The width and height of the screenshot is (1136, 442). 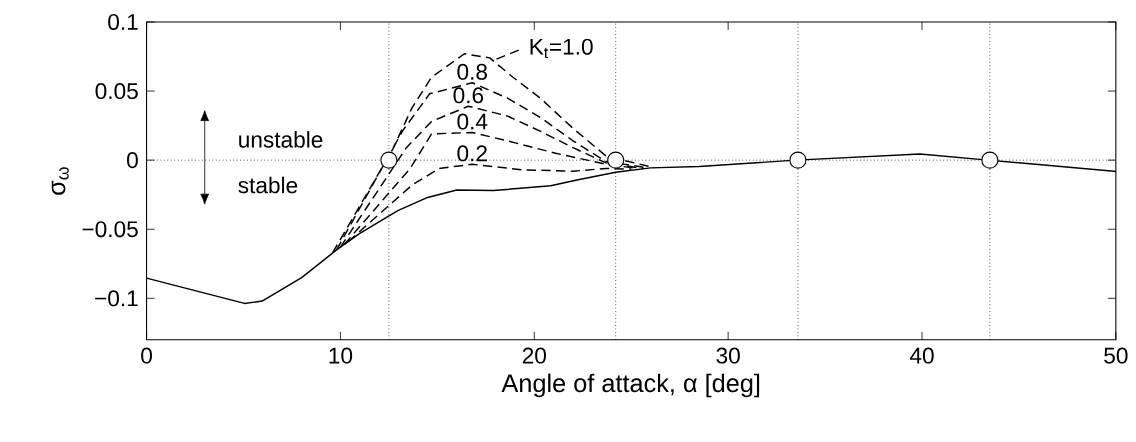 What do you see at coordinates (60, 181) in the screenshot?
I see `y-axis-title: σ$_{ω}$` at bounding box center [60, 181].